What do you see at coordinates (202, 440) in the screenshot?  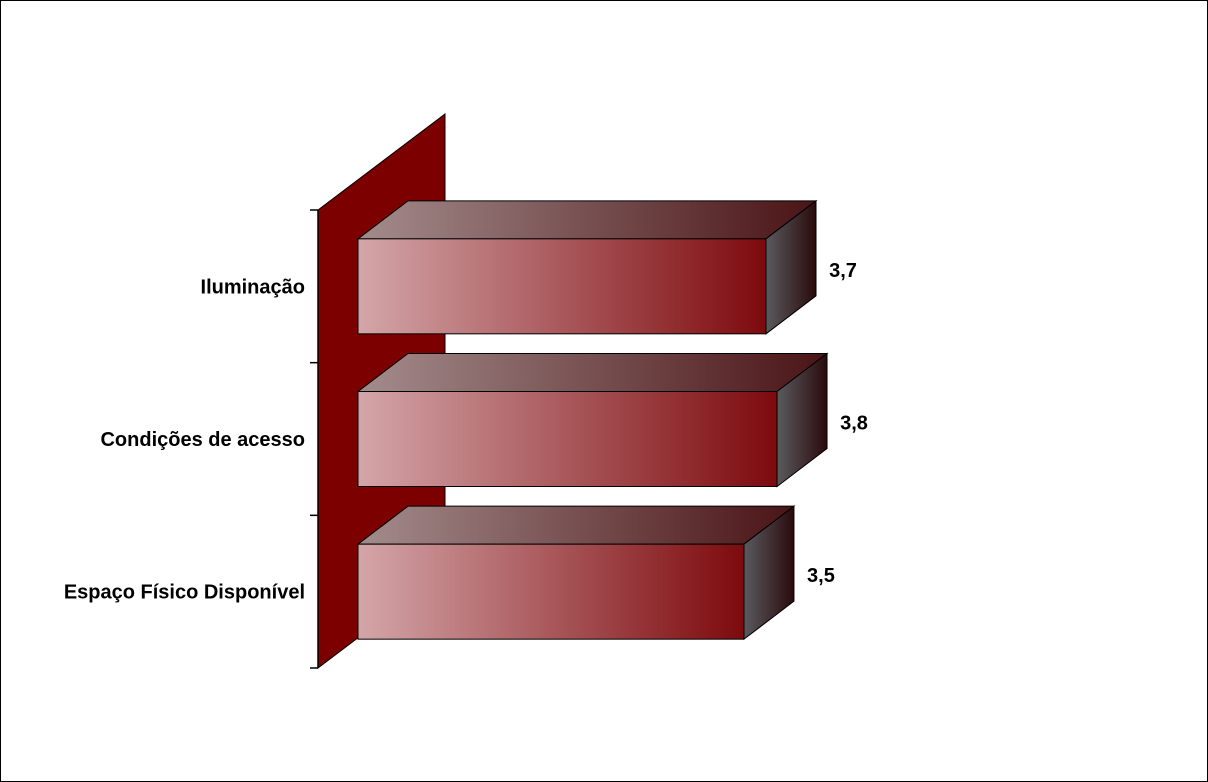 I see `category-label: Condições de acesso` at bounding box center [202, 440].